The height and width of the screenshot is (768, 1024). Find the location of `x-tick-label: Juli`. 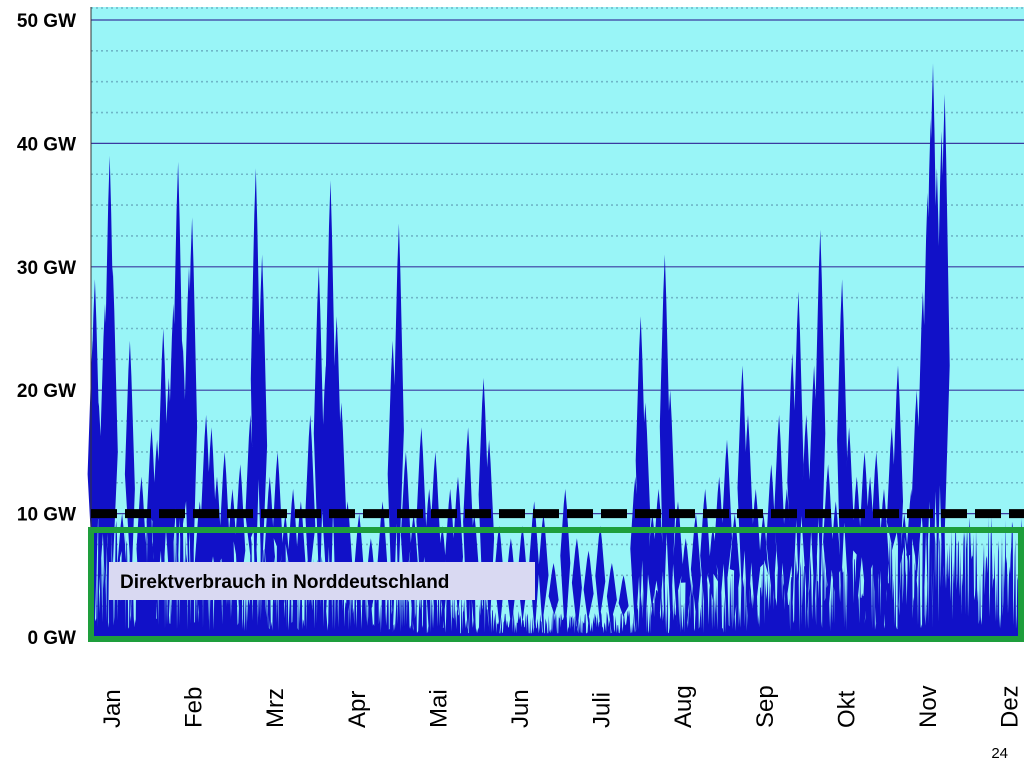

x-tick-label: Juli is located at coordinates (602, 710).